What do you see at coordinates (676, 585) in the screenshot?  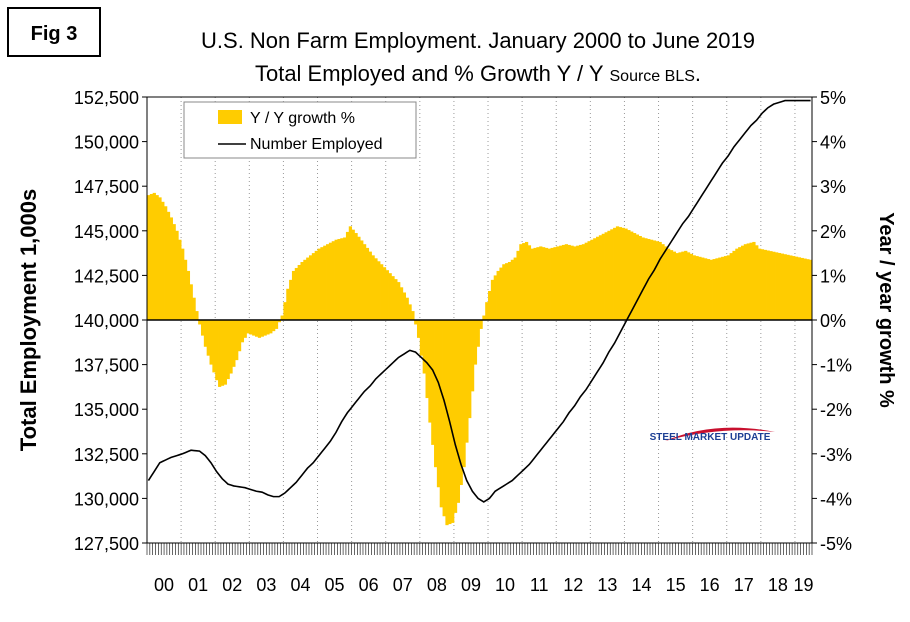 I see `x-tick-label: 15` at bounding box center [676, 585].